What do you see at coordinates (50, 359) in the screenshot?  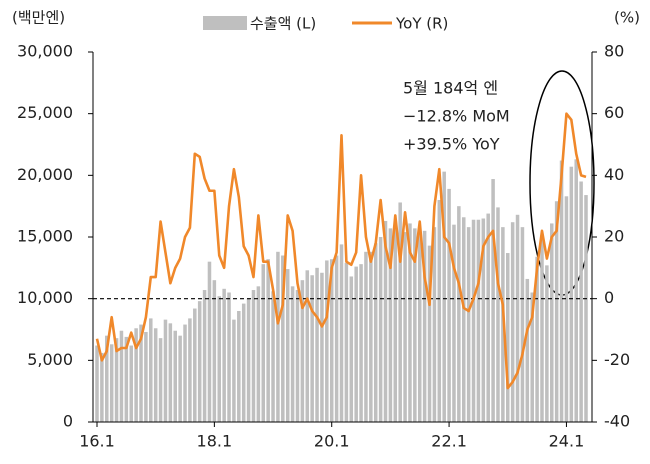 I see `y-tick-label: 5,000` at bounding box center [50, 359].